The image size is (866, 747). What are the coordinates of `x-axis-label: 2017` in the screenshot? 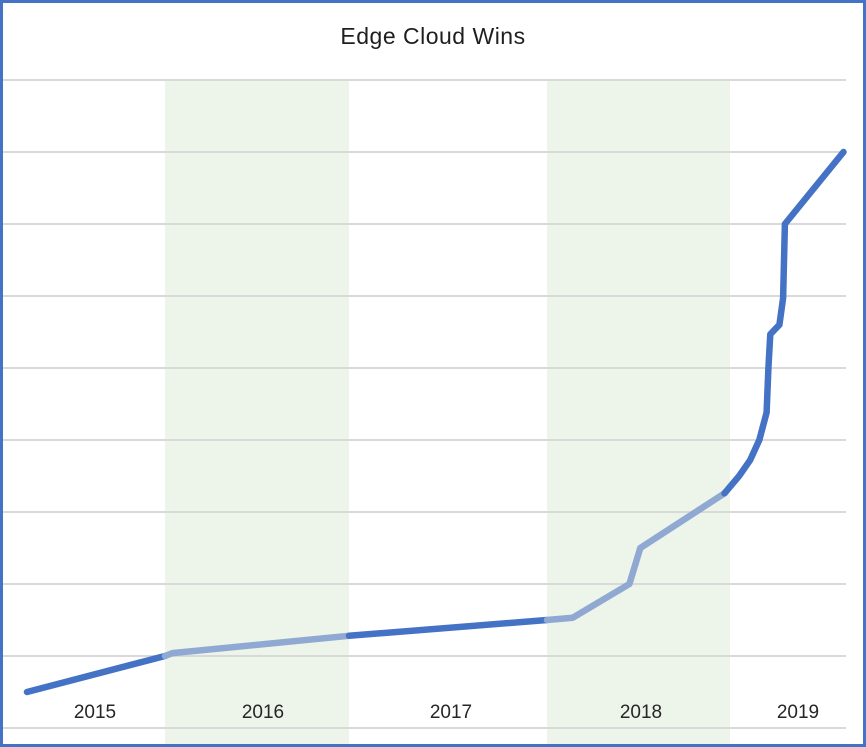 It's located at (451, 712).